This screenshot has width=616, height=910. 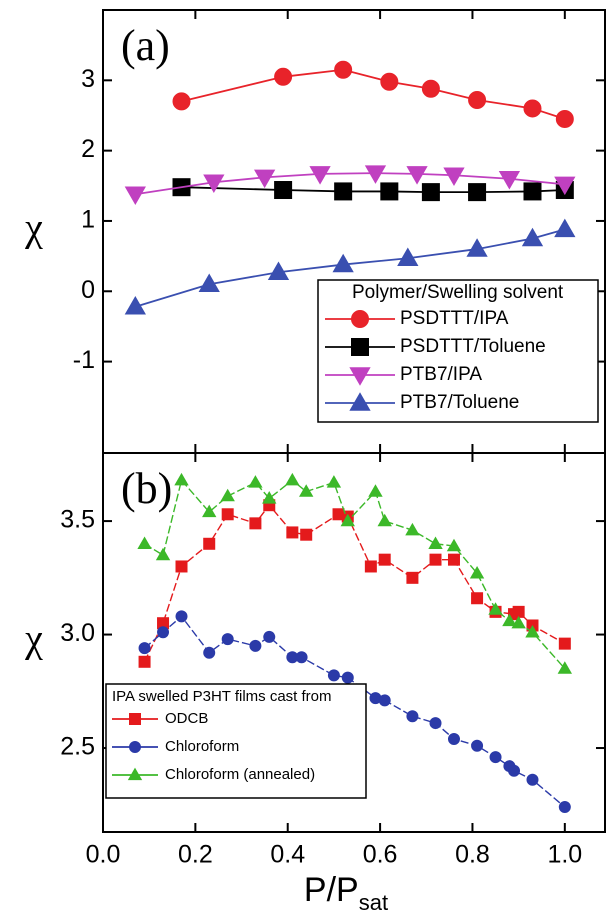 I want to click on y-tick-label: 2, so click(x=88, y=149).